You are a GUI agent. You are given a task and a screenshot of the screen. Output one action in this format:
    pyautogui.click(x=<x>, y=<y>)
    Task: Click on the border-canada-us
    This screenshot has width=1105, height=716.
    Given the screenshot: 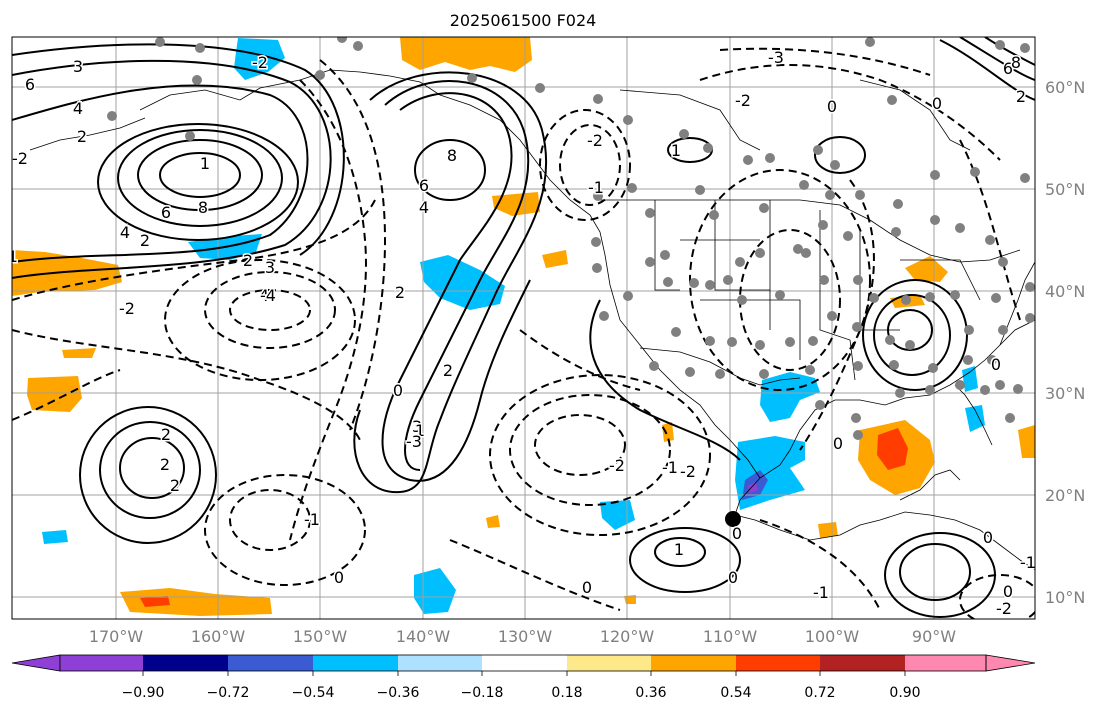 What is the action you would take?
    pyautogui.click(x=810, y=231)
    